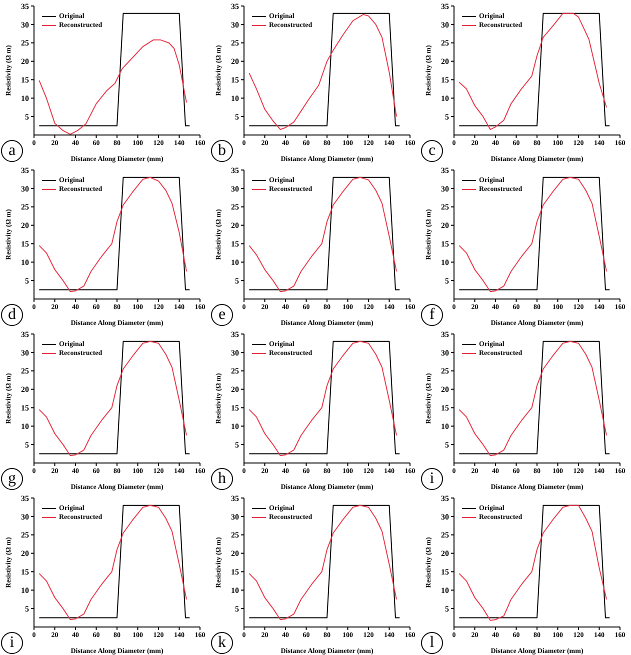 Image resolution: width=631 pixels, height=655 pixels. I want to click on text: l, so click(432, 643).